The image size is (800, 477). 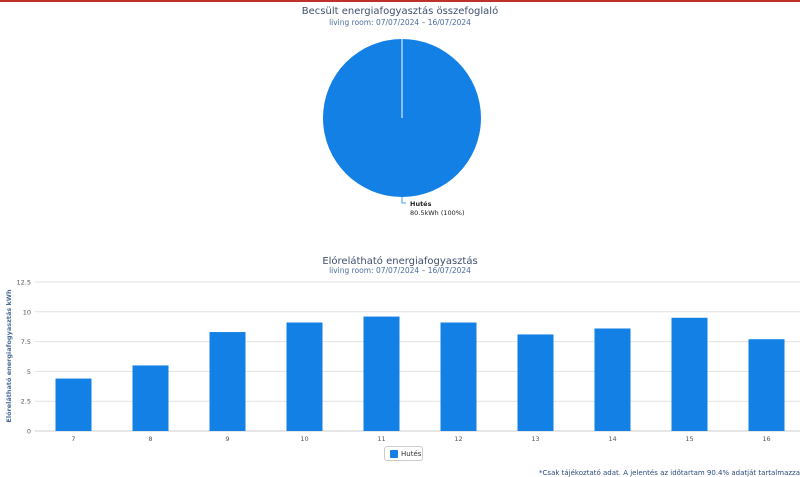 I want to click on legend-swatch, so click(x=394, y=453).